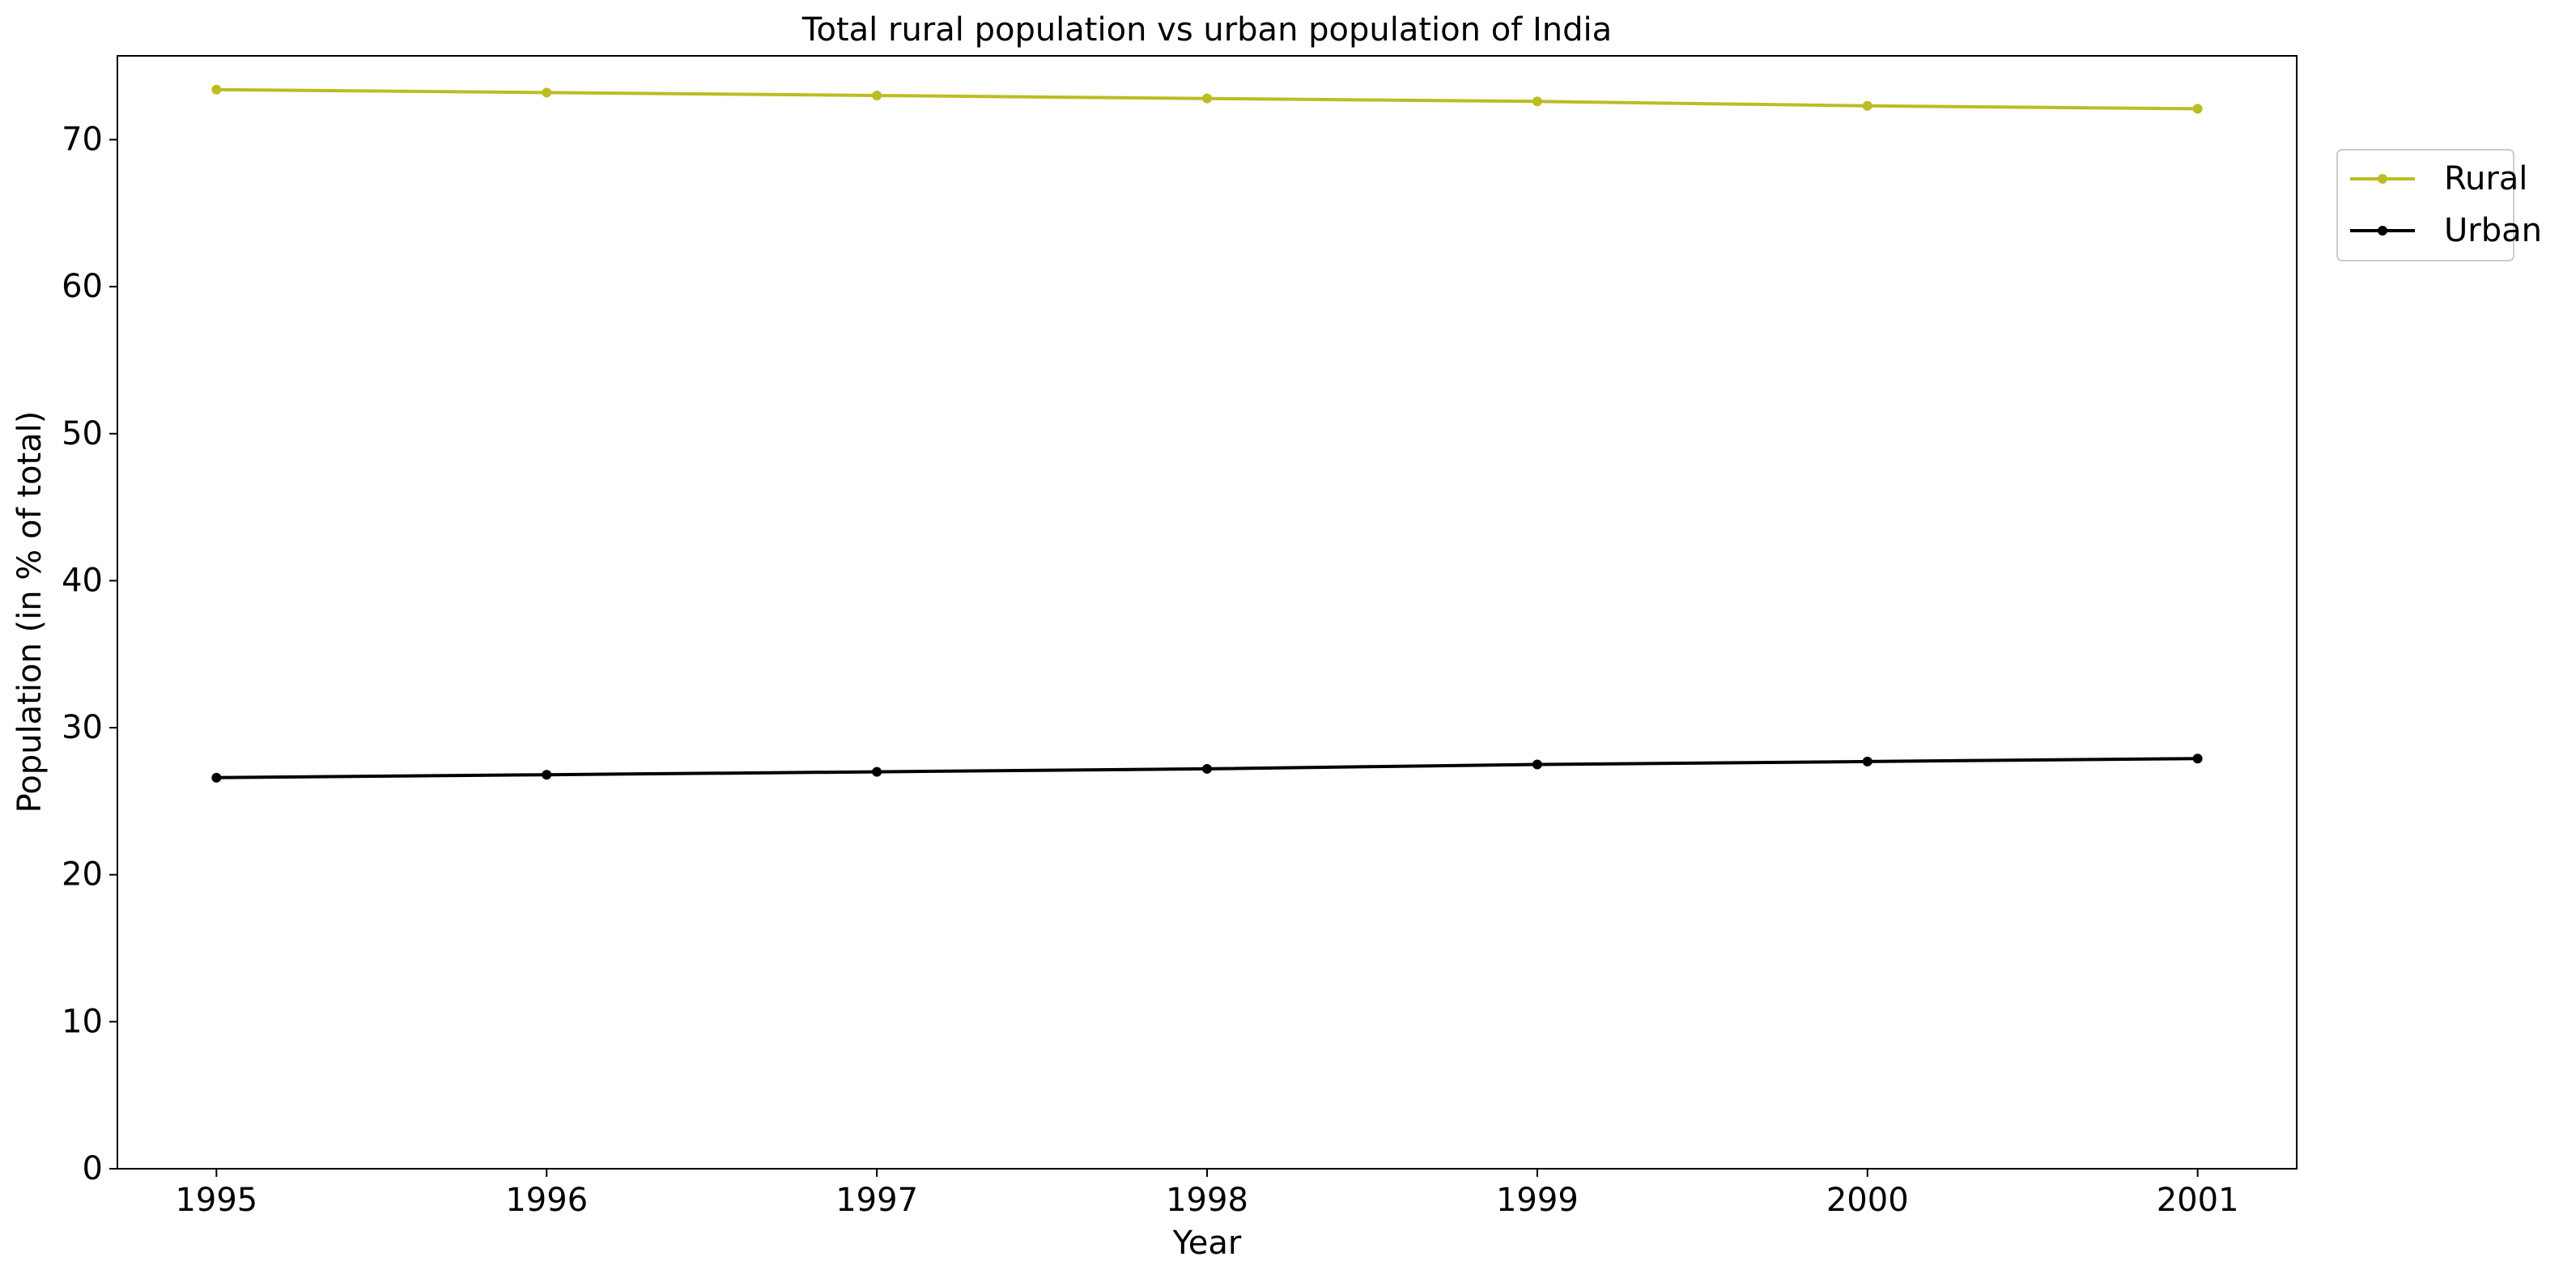 The image size is (2576, 1278). I want to click on series-urban, so click(1207, 768).